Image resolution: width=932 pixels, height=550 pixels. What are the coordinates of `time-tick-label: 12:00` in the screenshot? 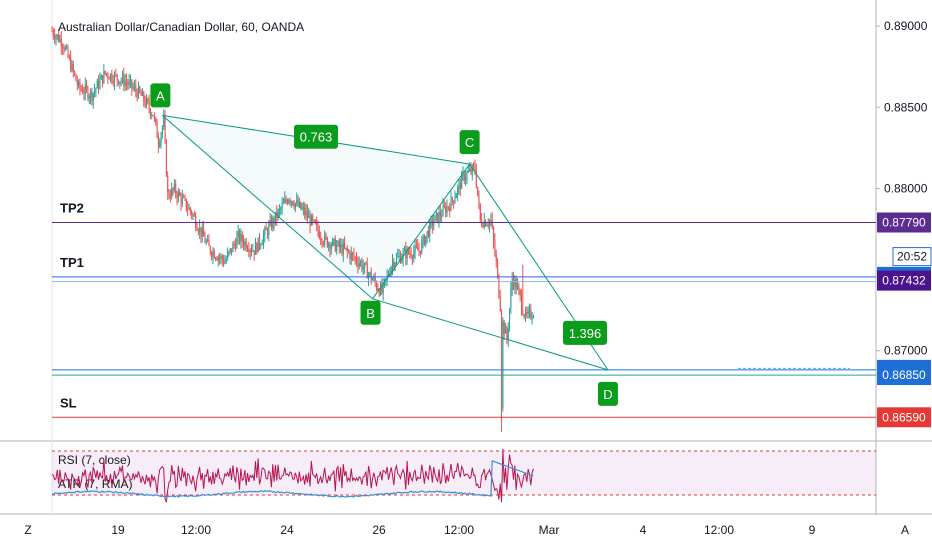 It's located at (459, 530).